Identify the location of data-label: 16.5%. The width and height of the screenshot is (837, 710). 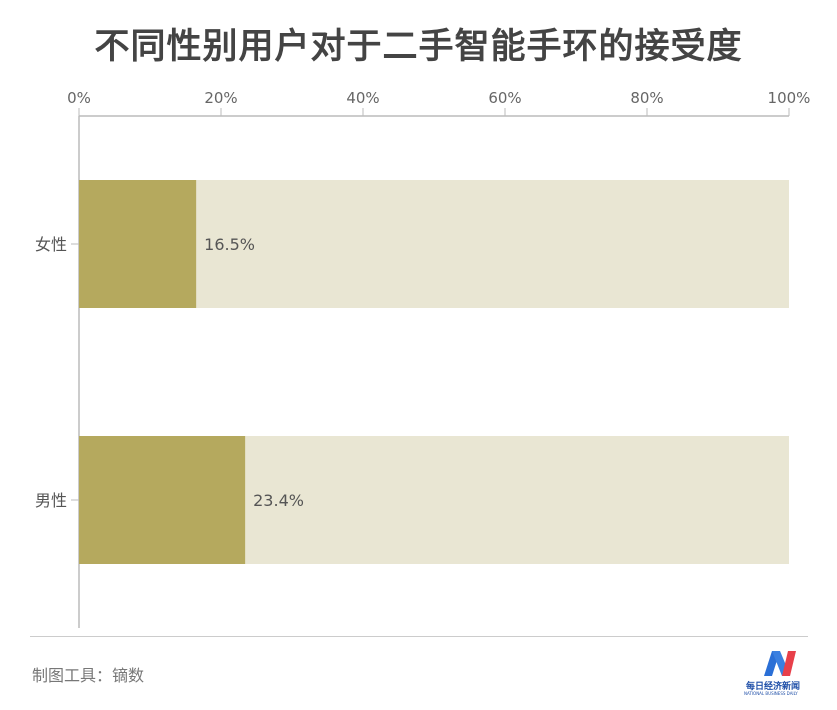
(229, 244).